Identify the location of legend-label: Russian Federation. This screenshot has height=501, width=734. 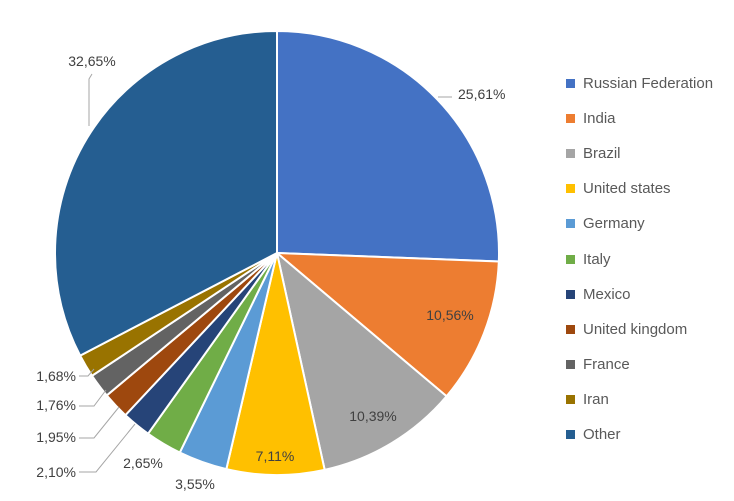
(648, 84).